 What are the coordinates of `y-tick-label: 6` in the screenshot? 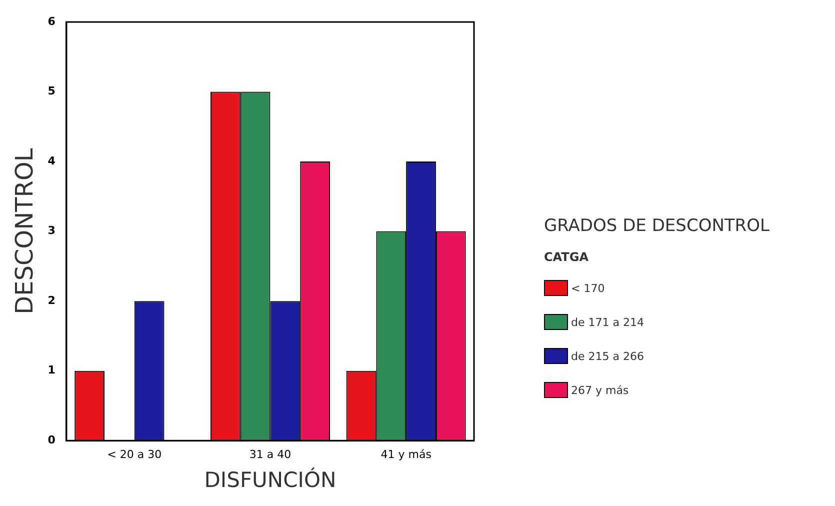 It's located at (52, 21).